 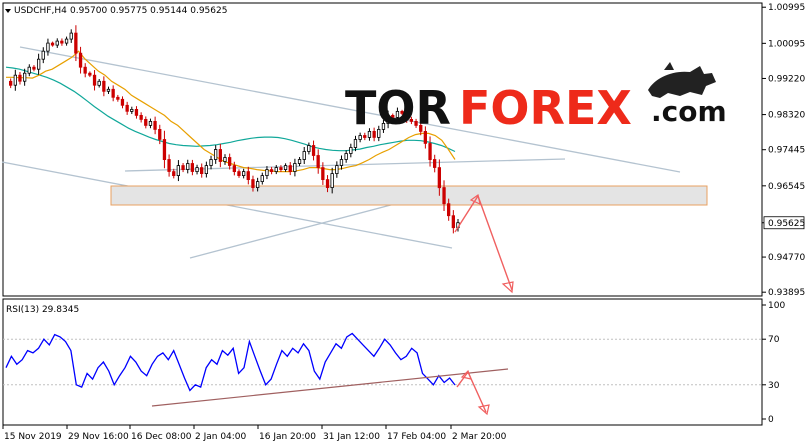 I want to click on torforex-logo: TOR FOREX .com, so click(x=536, y=98).